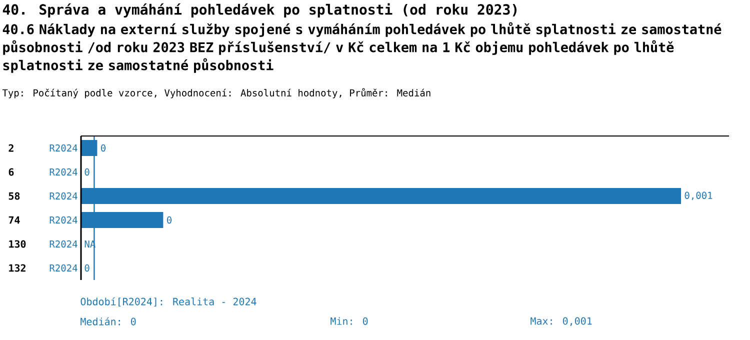 The image size is (750, 340). Describe the element at coordinates (64, 148) in the screenshot. I see `series-label: R2024` at that location.